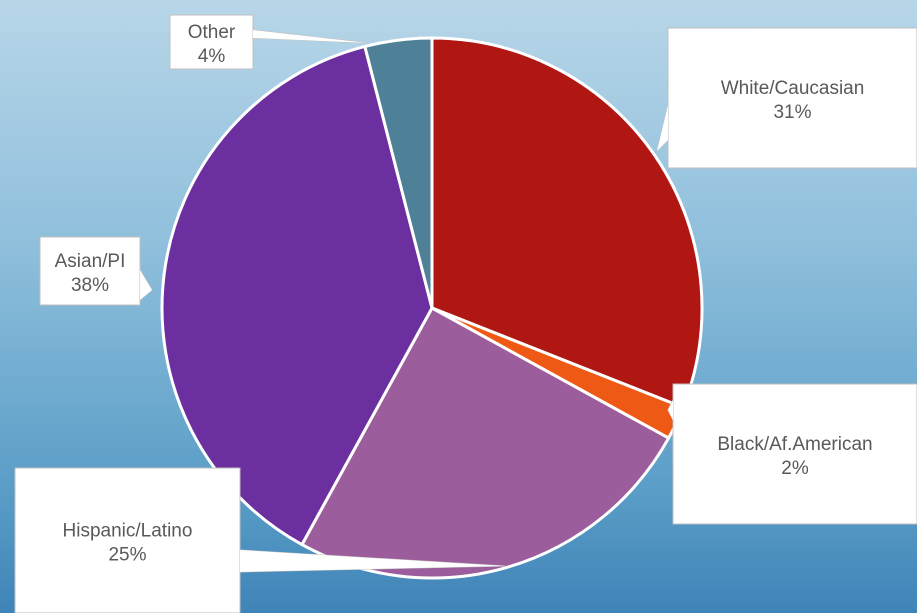 This screenshot has width=917, height=613. Describe the element at coordinates (212, 56) in the screenshot. I see `slice-percentage: 4%` at that location.